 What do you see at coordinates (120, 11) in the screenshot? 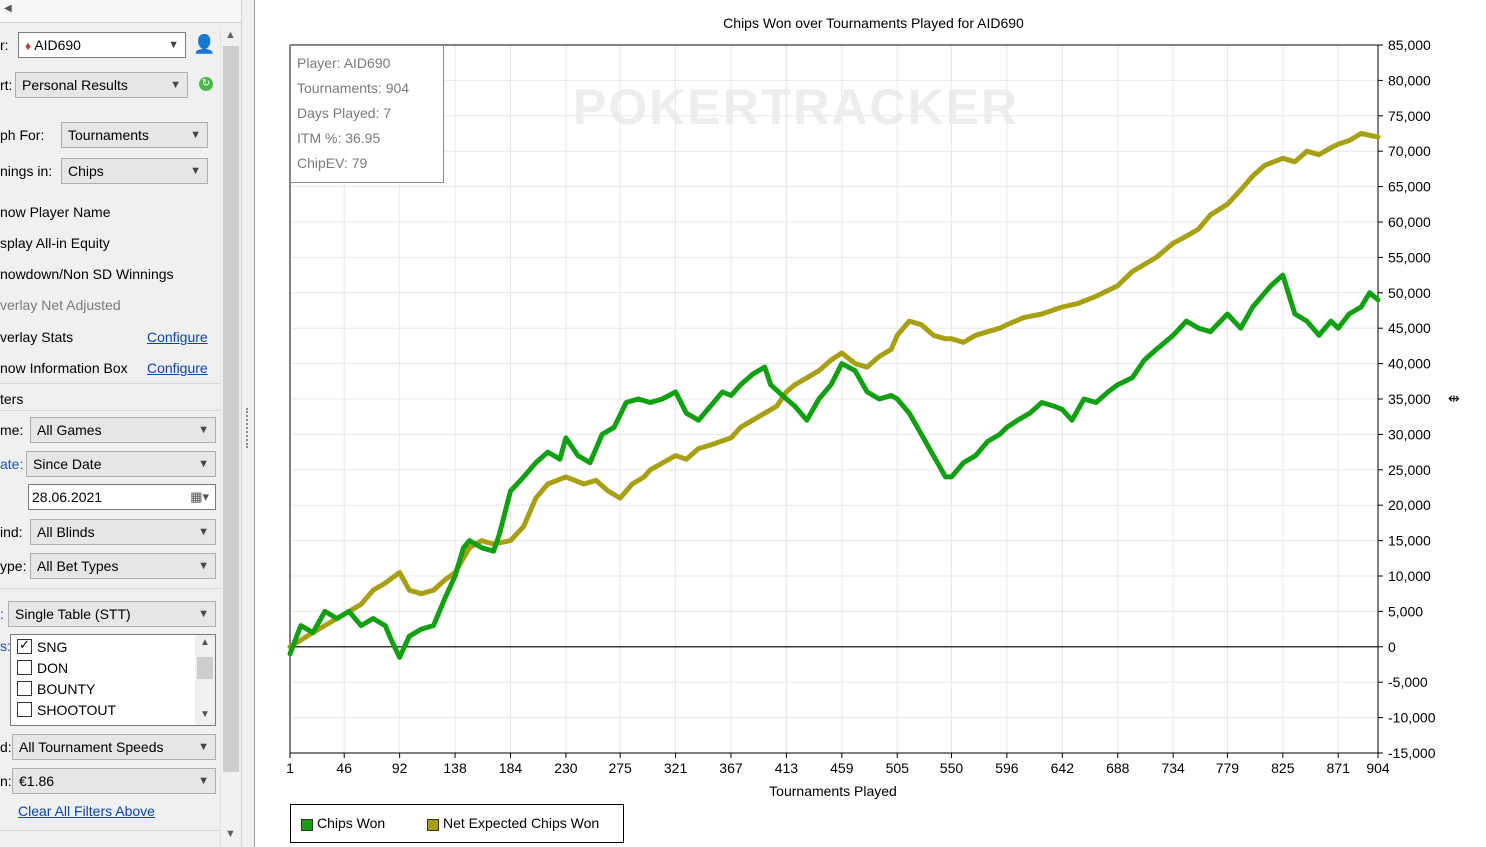
I see `top-scroll-strip: ◀` at bounding box center [120, 11].